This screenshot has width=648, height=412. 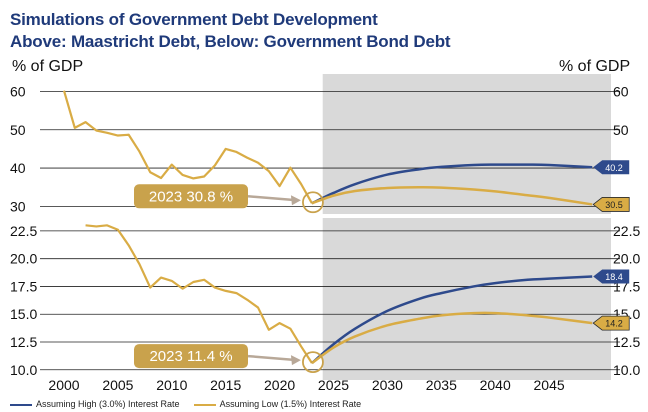 What do you see at coordinates (313, 362) in the screenshot?
I see `callout-circle-bond` at bounding box center [313, 362].